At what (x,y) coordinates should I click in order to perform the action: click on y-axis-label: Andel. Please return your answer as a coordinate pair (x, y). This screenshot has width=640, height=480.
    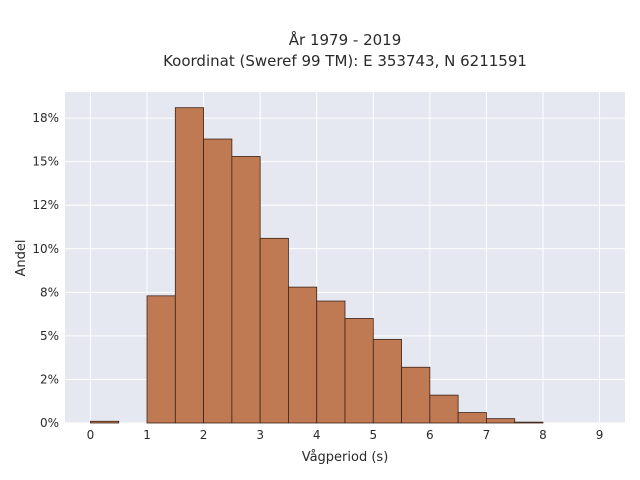
    Looking at the image, I should click on (21, 258).